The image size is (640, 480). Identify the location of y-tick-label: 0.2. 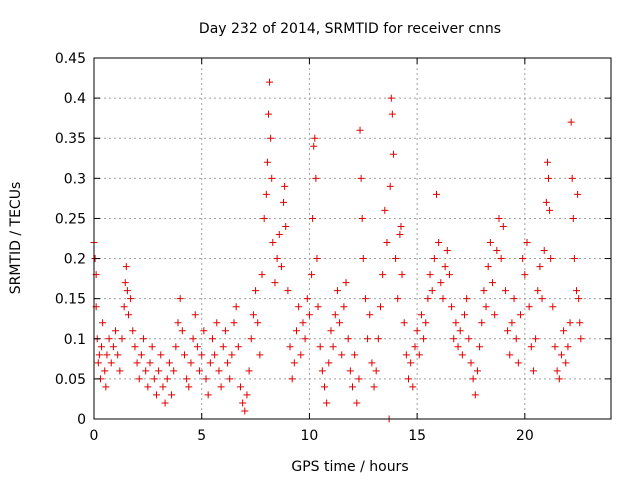
(75, 260).